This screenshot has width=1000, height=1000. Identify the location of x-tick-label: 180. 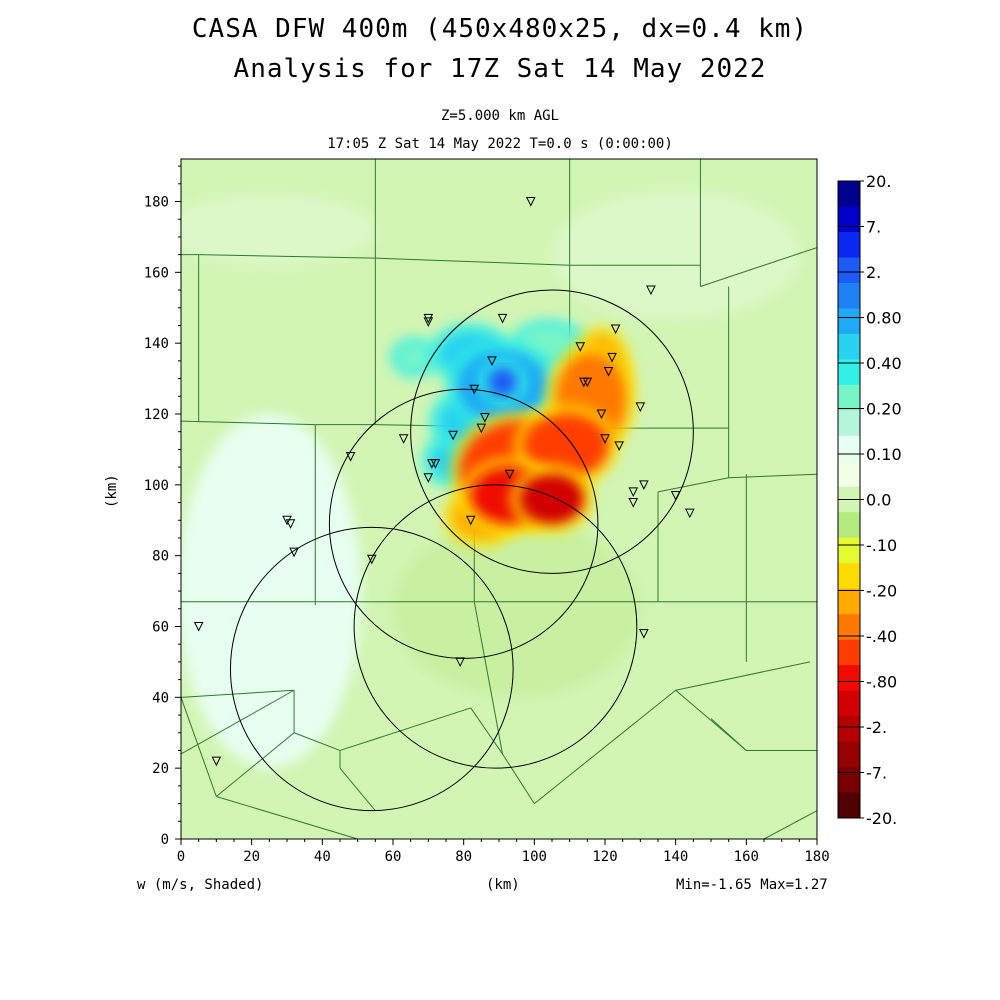
(816, 857).